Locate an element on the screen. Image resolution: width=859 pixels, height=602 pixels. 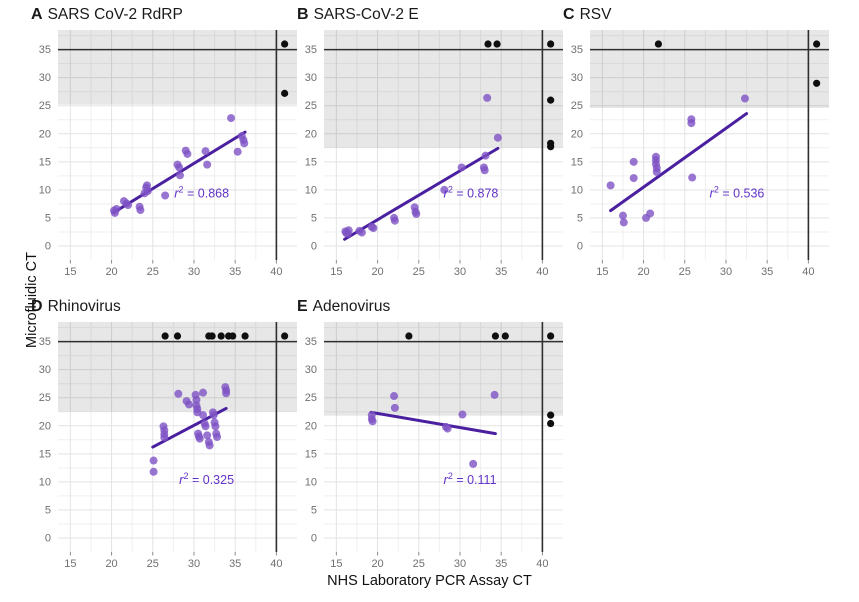
panel-title: E Adenovirus is located at coordinates (343, 307).